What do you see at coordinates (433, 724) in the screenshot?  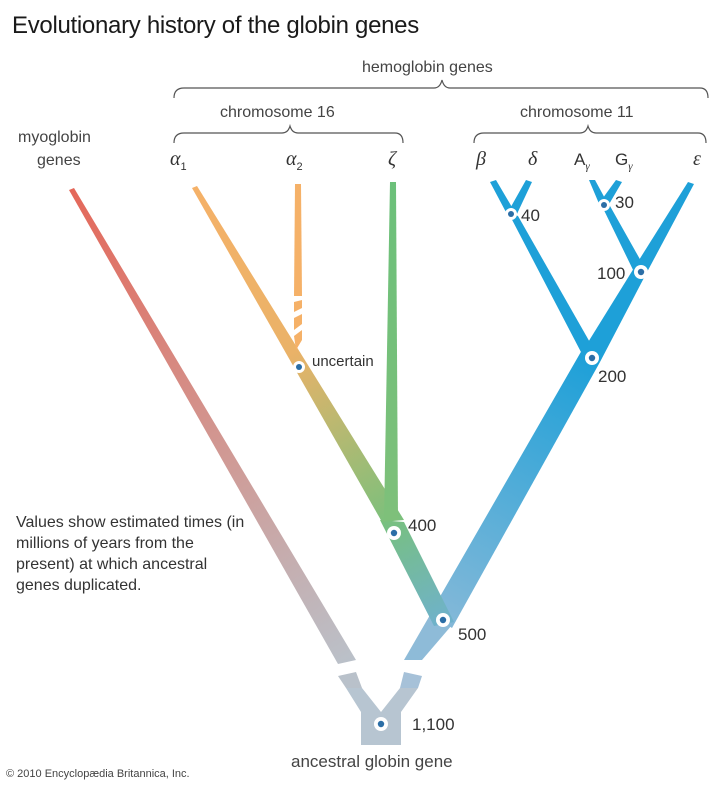 I see `node-1100-label: 1,100` at bounding box center [433, 724].